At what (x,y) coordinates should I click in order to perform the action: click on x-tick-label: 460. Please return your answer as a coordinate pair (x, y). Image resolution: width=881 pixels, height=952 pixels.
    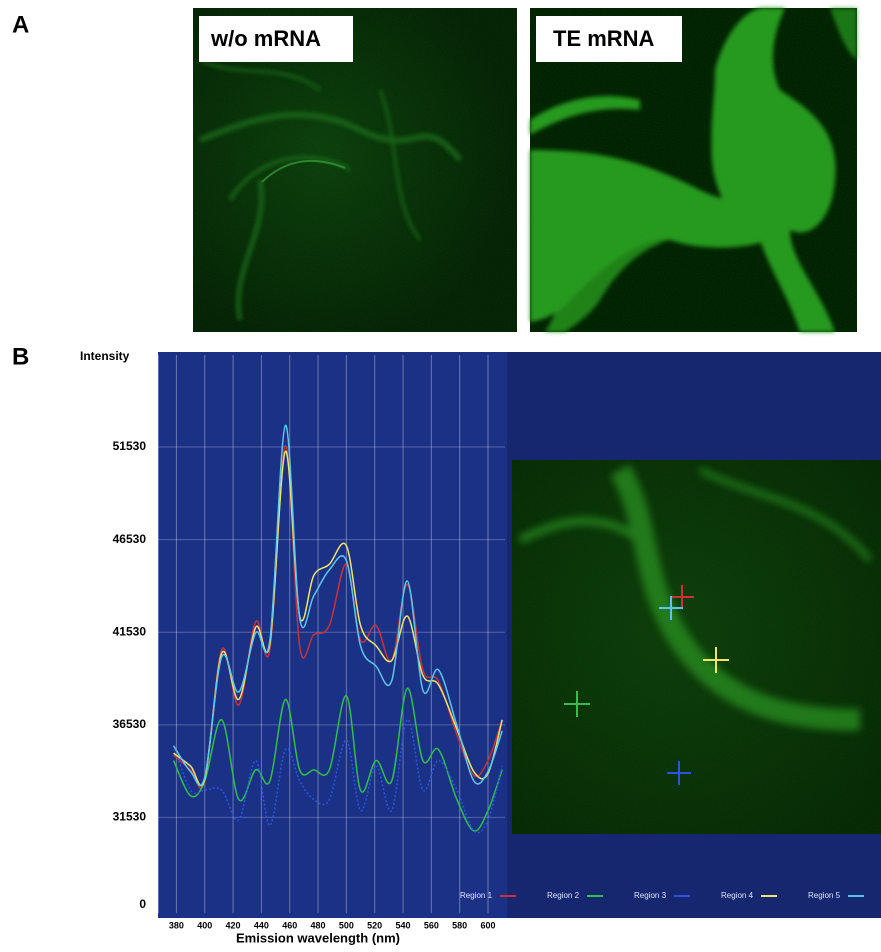
    Looking at the image, I should click on (289, 925).